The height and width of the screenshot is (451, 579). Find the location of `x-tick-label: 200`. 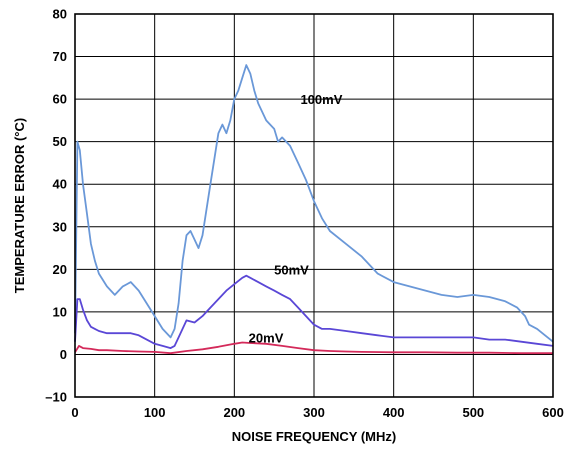

x-tick-label: 200 is located at coordinates (234, 412).